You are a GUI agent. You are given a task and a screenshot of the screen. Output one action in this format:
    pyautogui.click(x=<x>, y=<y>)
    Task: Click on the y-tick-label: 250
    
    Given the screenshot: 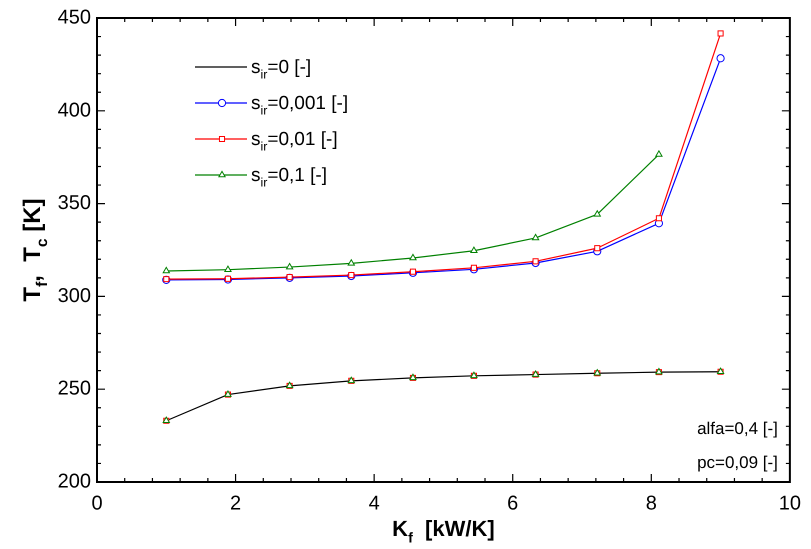 What is the action you would take?
    pyautogui.click(x=74, y=389)
    